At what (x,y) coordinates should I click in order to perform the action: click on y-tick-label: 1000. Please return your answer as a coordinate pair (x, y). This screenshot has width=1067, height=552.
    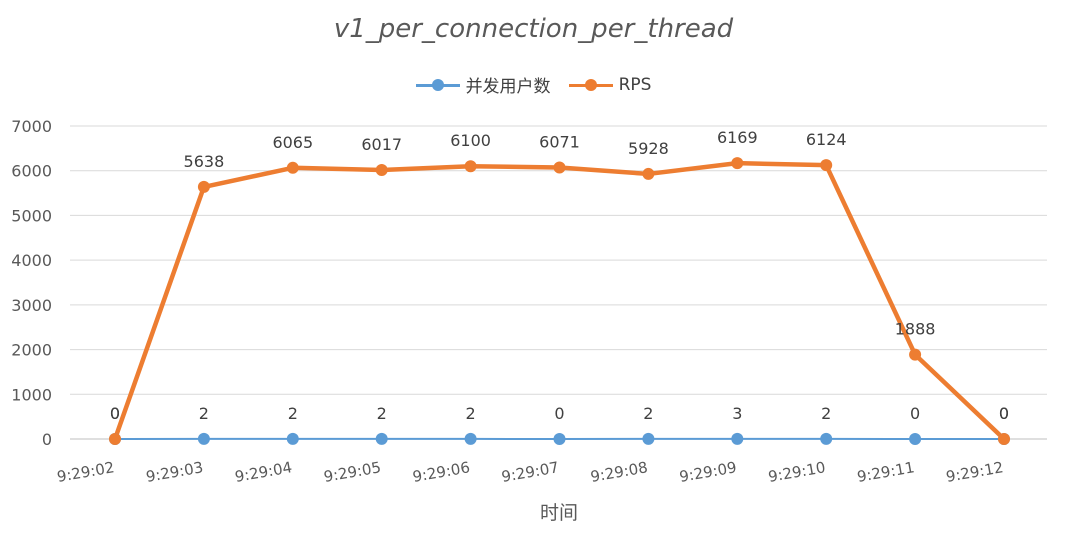
    Looking at the image, I should click on (31, 394).